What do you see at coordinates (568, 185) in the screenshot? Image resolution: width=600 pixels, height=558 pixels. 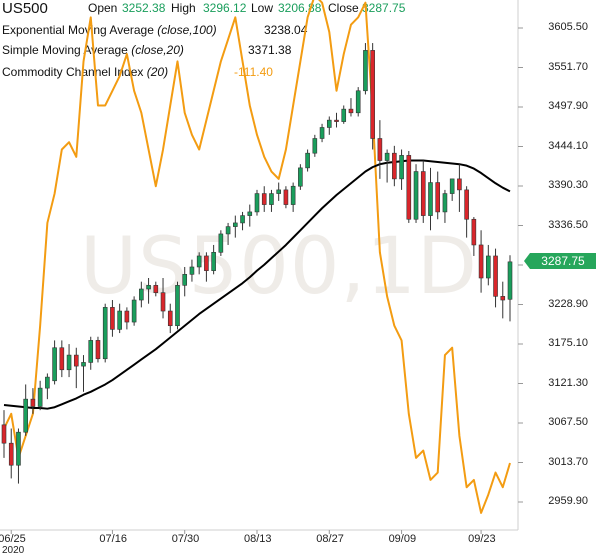 I see `y-tick-label: 3390.30` at bounding box center [568, 185].